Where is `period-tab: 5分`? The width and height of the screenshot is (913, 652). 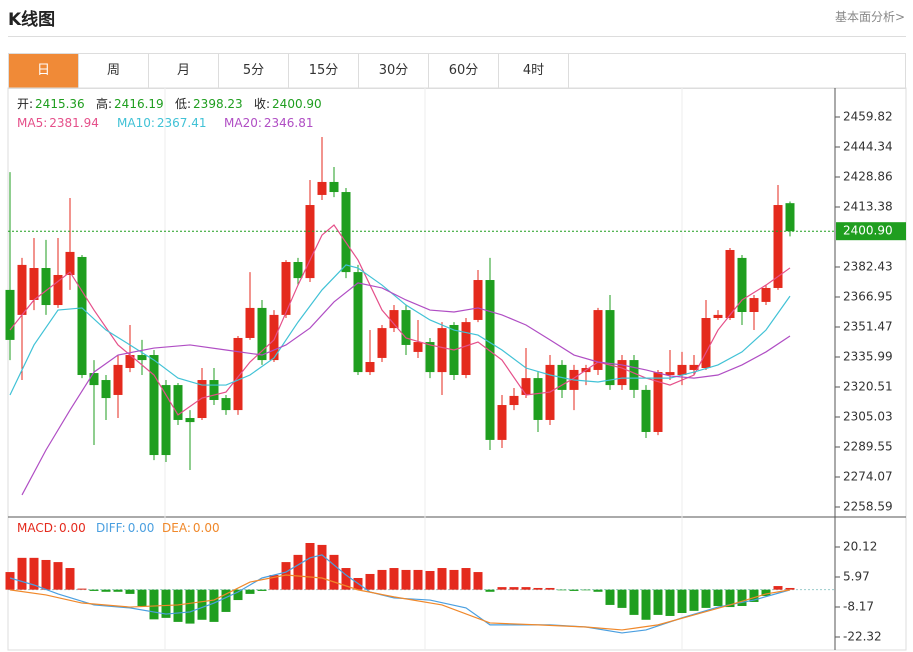 period-tab: 5分 is located at coordinates (254, 71).